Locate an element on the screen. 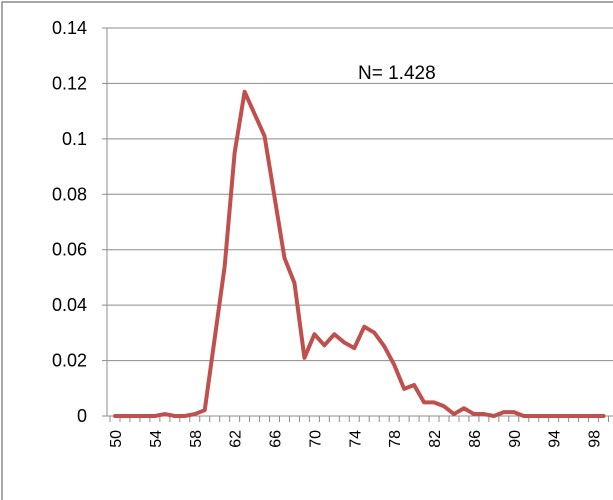 This screenshot has width=613, height=500. x-axis-tick-labels: 50 54 58 62 66 70 74 78 82 86 90 94 98 is located at coordinates (356, 439).